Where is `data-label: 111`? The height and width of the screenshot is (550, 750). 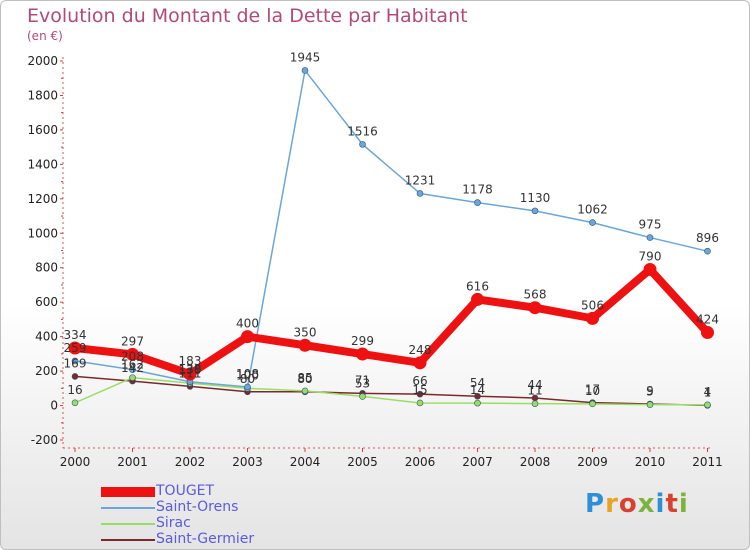
data-label: 111 is located at coordinates (190, 373).